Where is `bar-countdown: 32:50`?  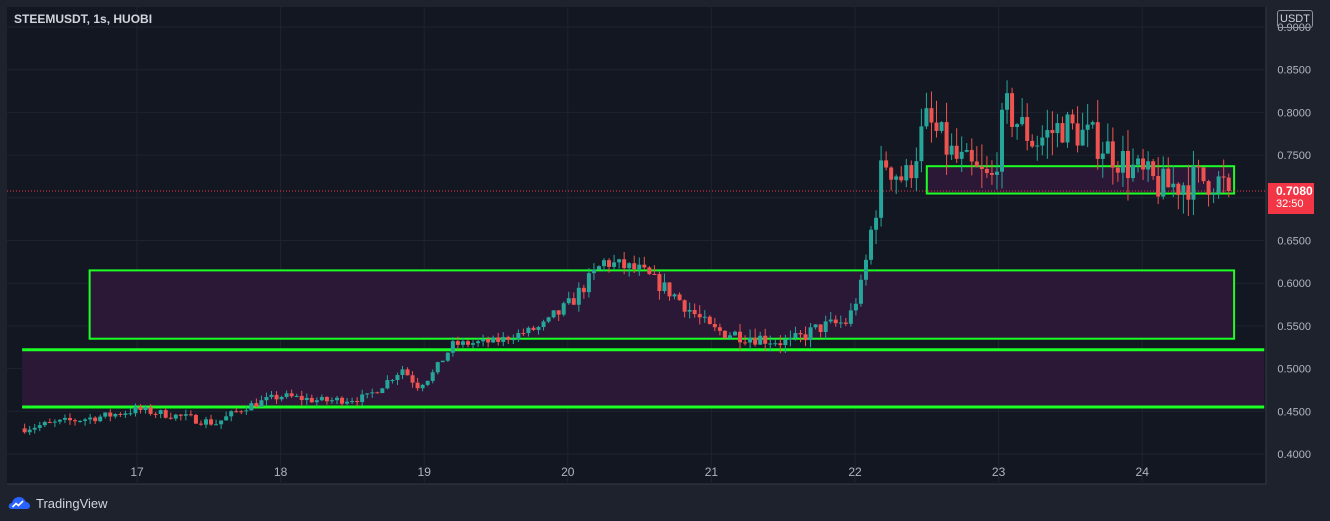 bar-countdown: 32:50 is located at coordinates (1290, 204).